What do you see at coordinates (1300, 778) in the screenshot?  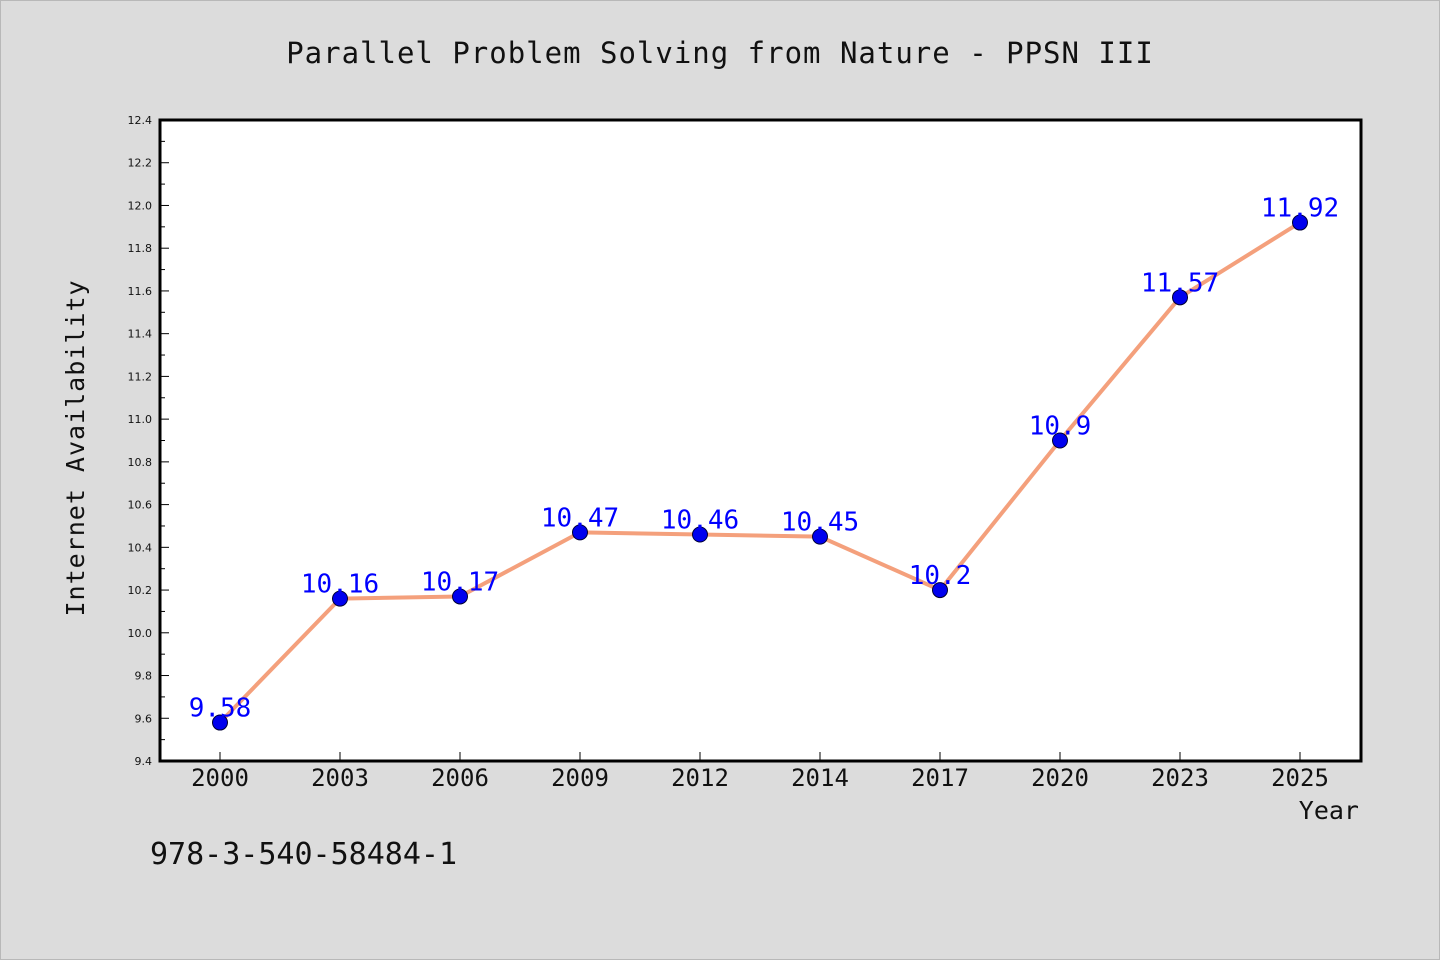 I see `x-tick-label: 2025` at bounding box center [1300, 778].